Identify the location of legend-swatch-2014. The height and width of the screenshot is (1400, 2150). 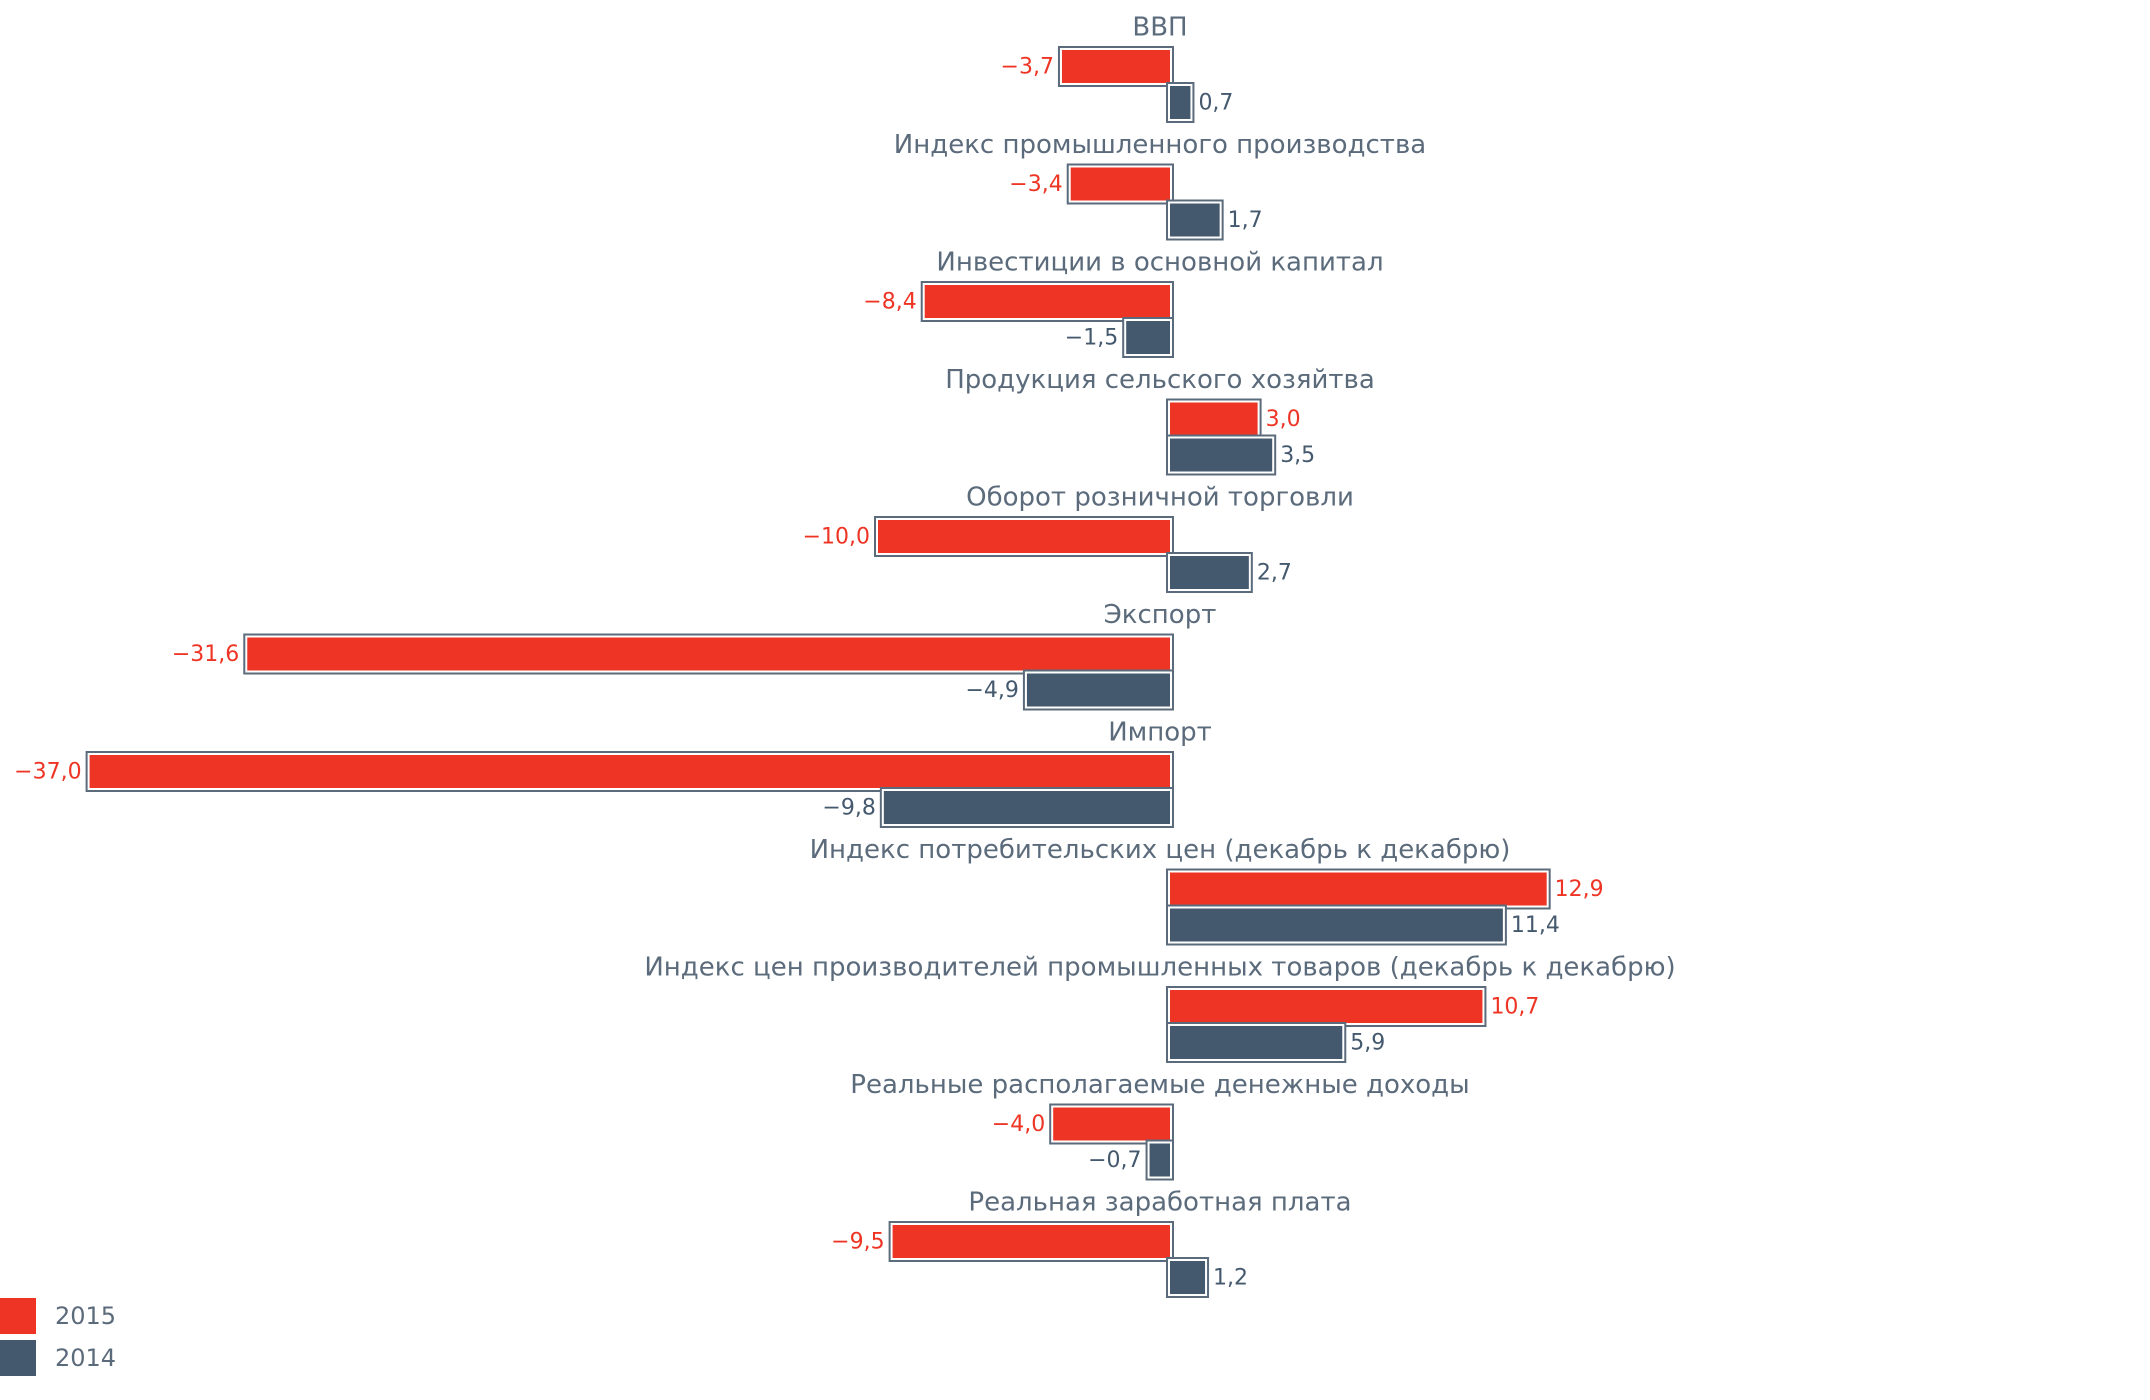
(18, 1358).